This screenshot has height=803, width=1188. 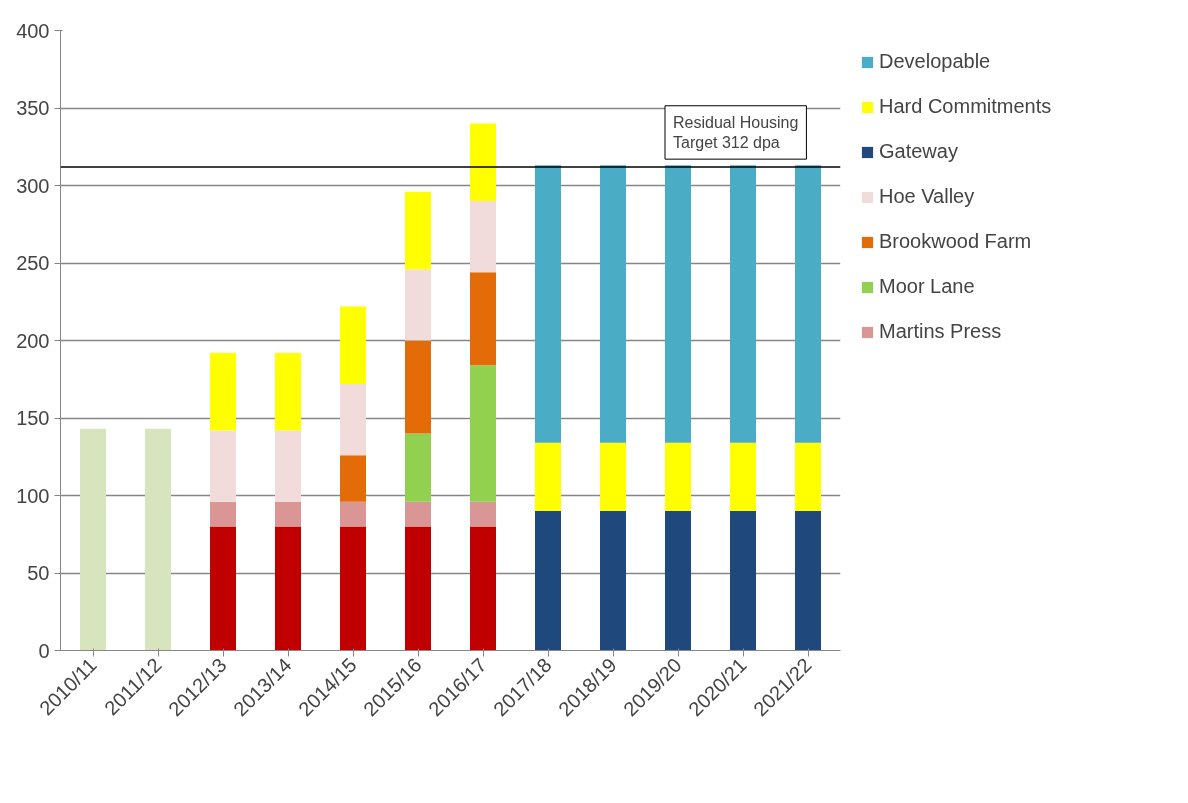 I want to click on y-tick-label: 50, so click(x=38, y=573).